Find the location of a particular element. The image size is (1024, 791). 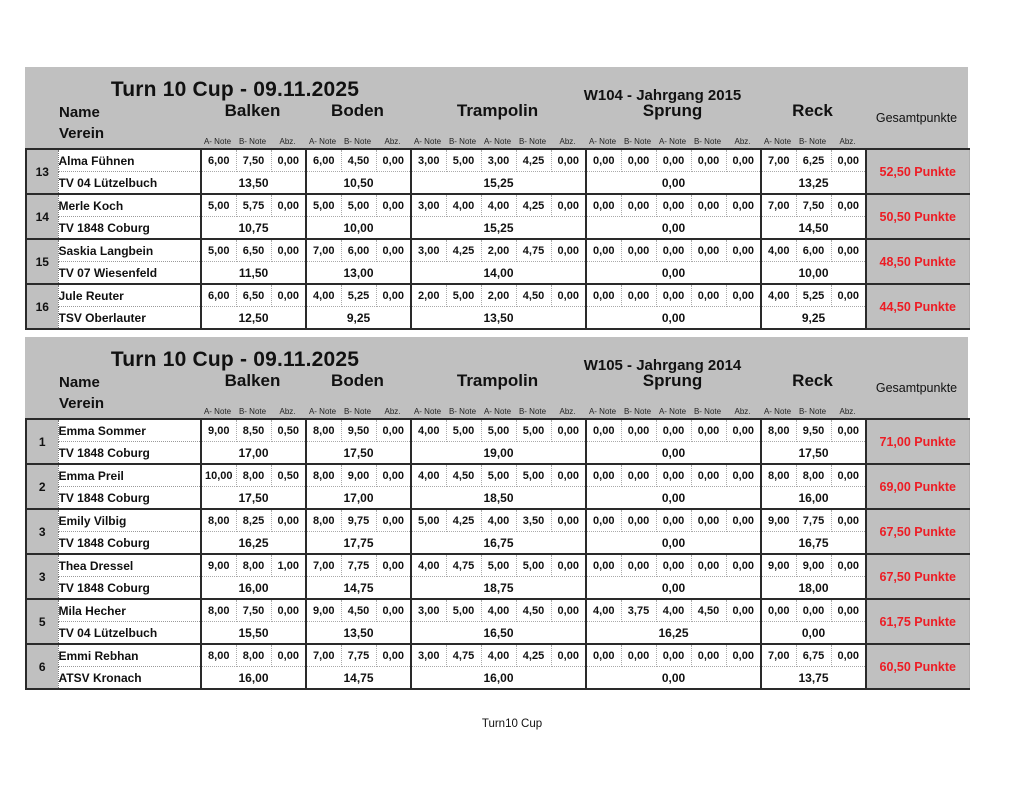

note-cell: 2,00 is located at coordinates (429, 295).